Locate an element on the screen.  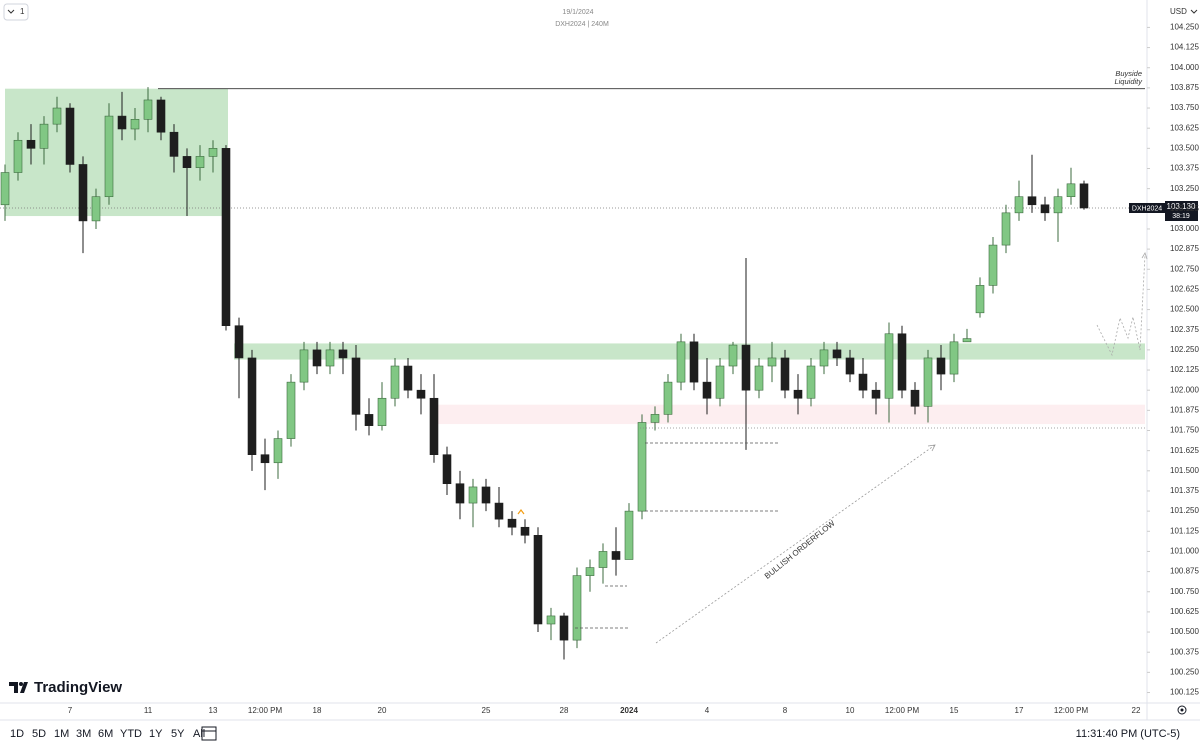
y-tick-label: 101.125 is located at coordinates (1184, 530).